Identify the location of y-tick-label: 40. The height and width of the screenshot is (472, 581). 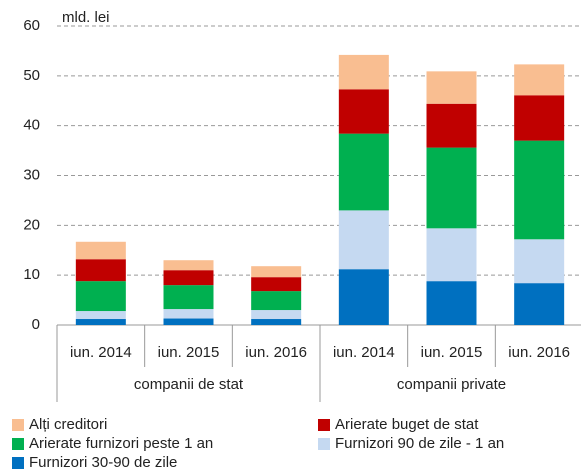
(31, 125).